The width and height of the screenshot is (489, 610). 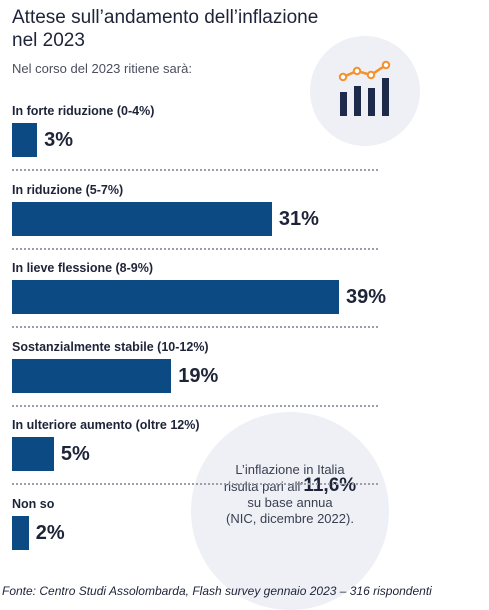 What do you see at coordinates (83, 268) in the screenshot?
I see `category-label: In lieve flessione (8-9%)` at bounding box center [83, 268].